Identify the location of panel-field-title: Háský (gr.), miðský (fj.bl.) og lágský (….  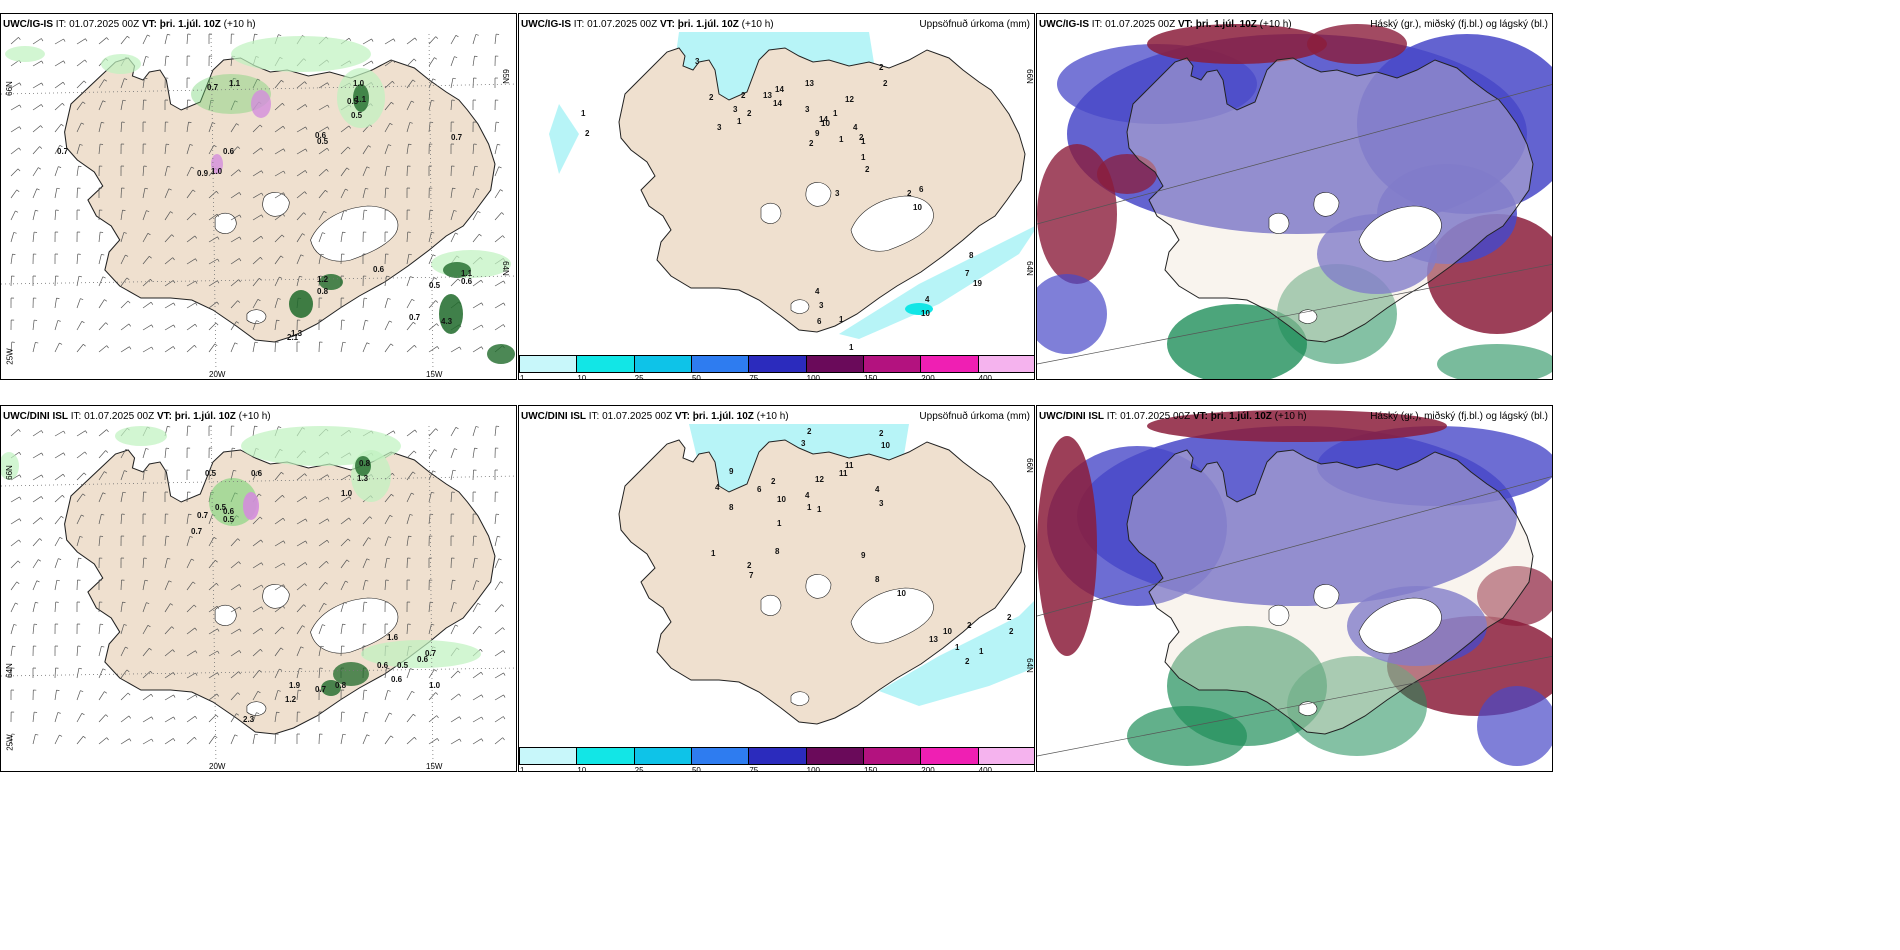
(1459, 24).